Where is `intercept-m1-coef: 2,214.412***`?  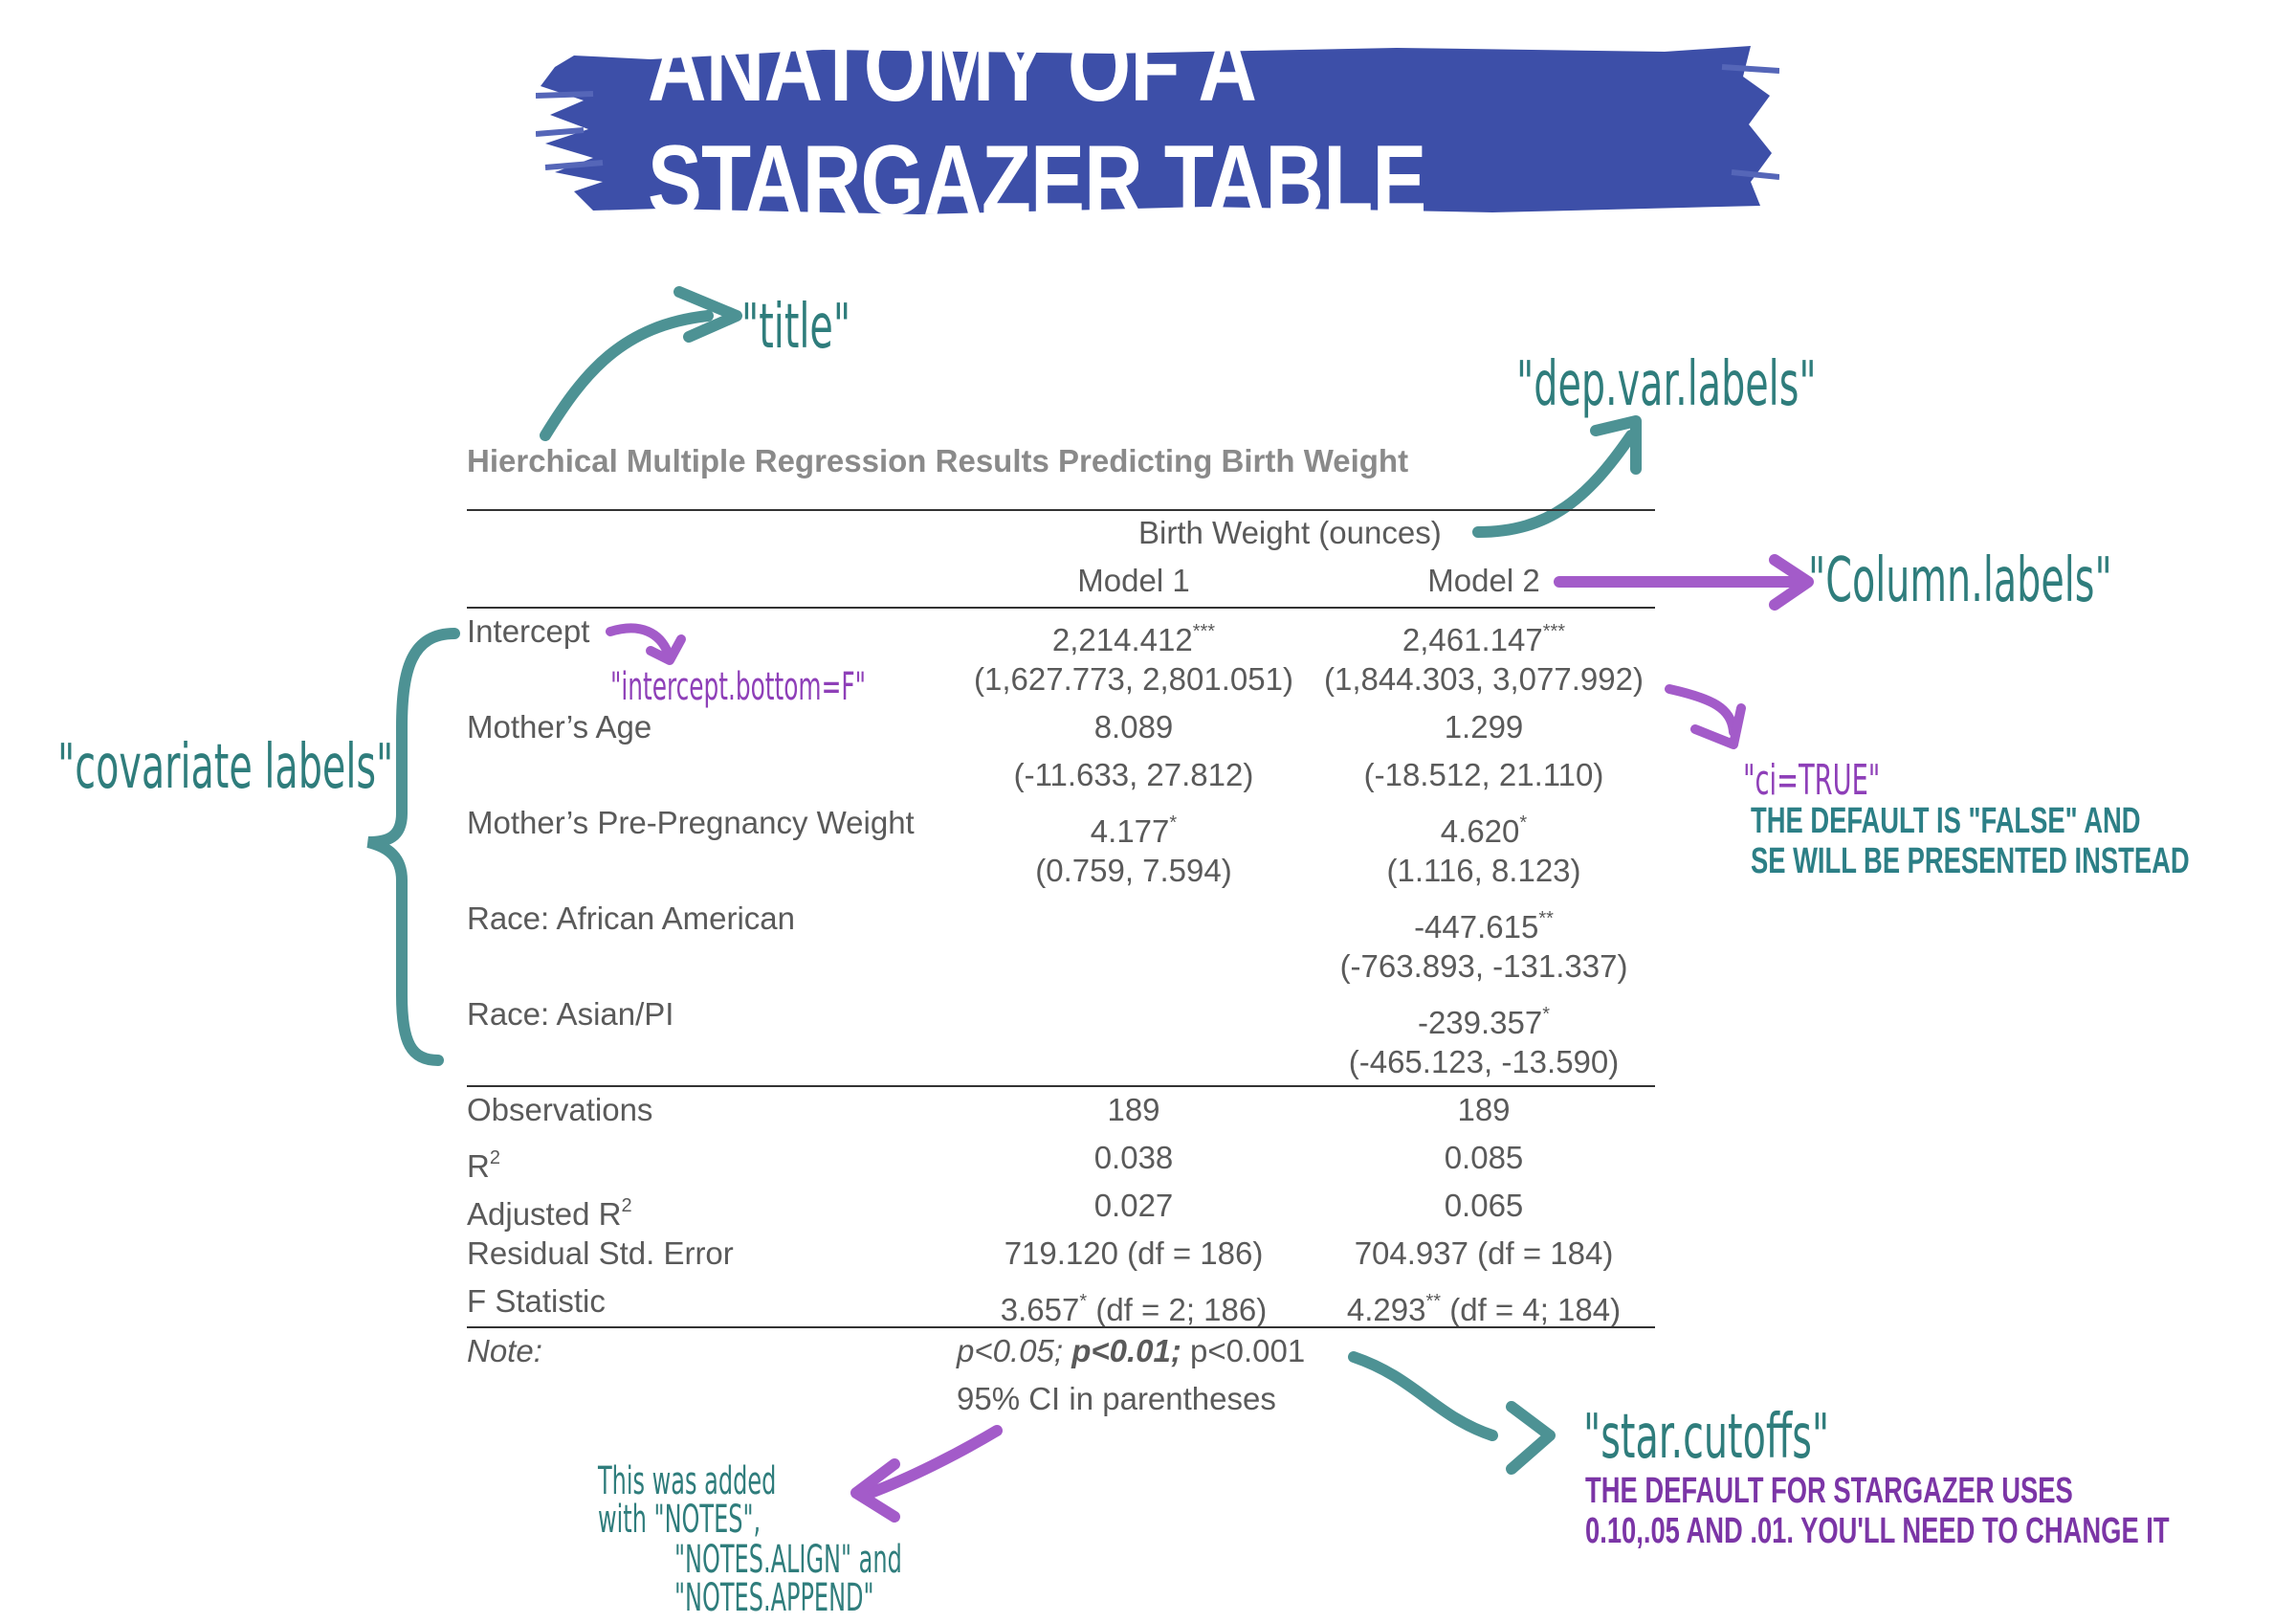
intercept-m1-coef: 2,214.412*** is located at coordinates (1134, 635).